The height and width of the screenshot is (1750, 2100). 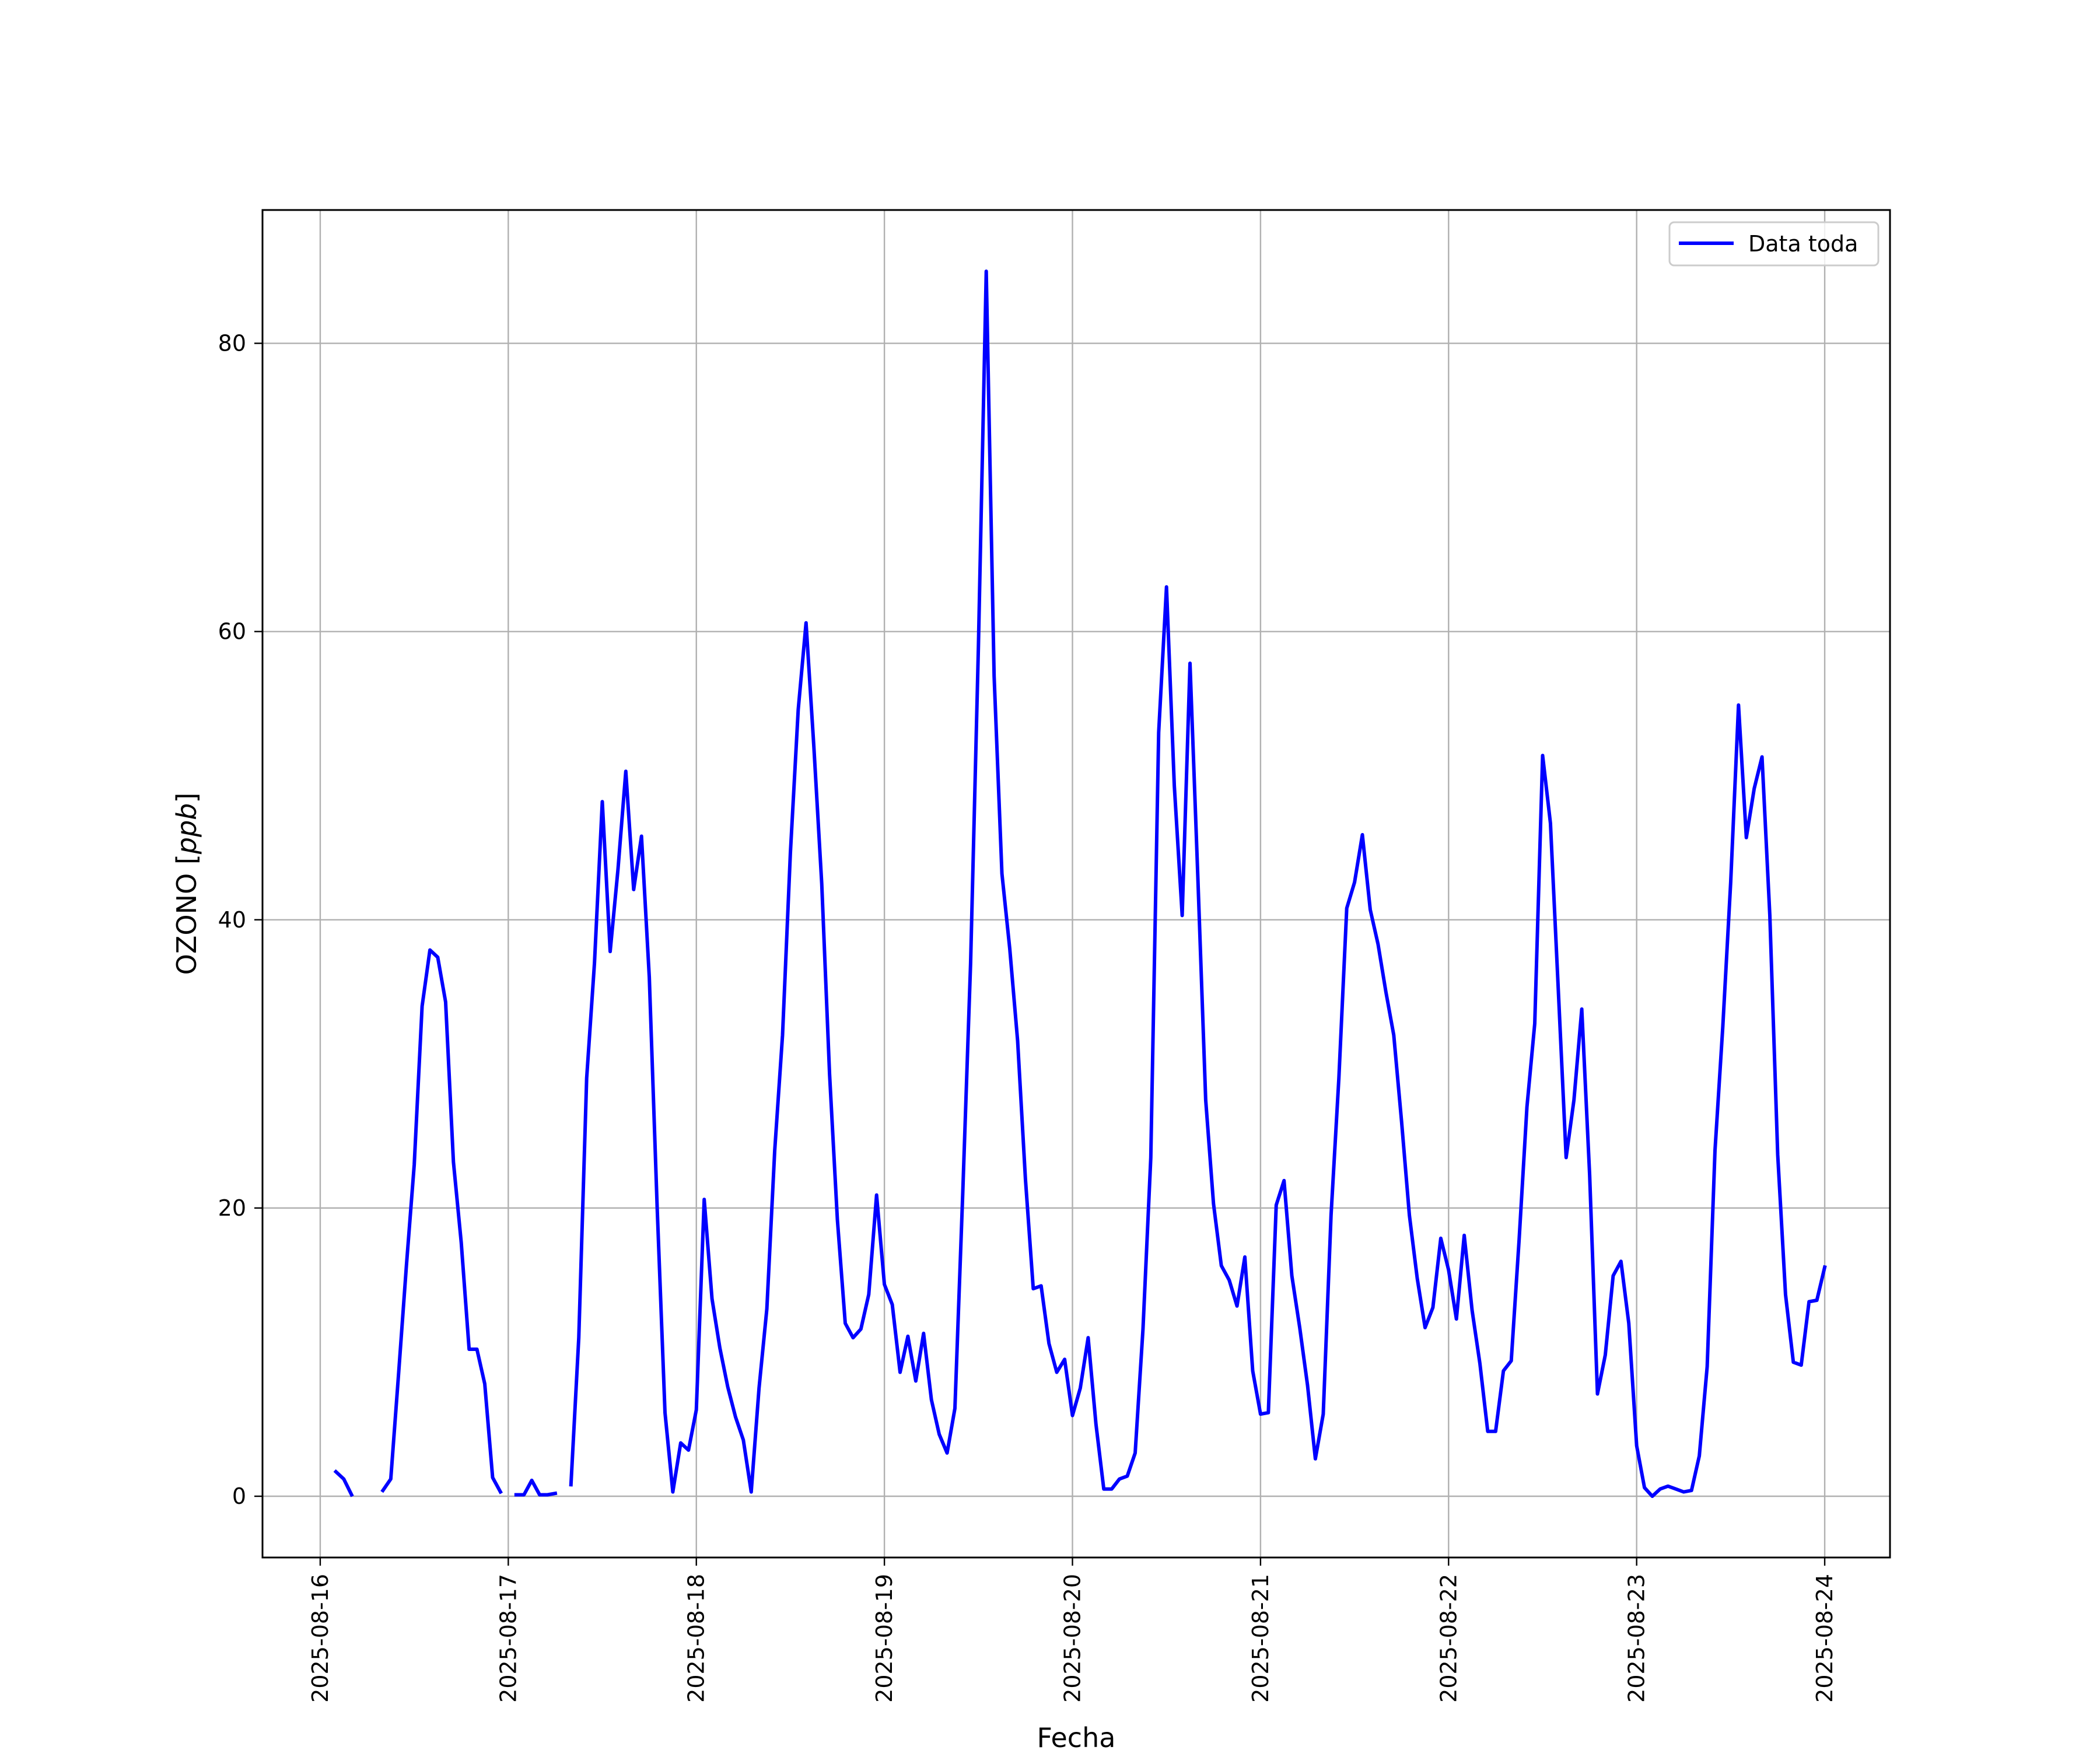 I want to click on legend: Data toda, so click(x=1774, y=244).